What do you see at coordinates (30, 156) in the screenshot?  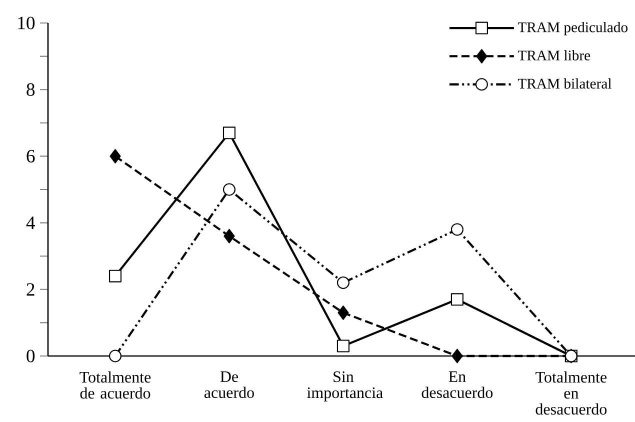 I see `y-tick-label: 6` at bounding box center [30, 156].